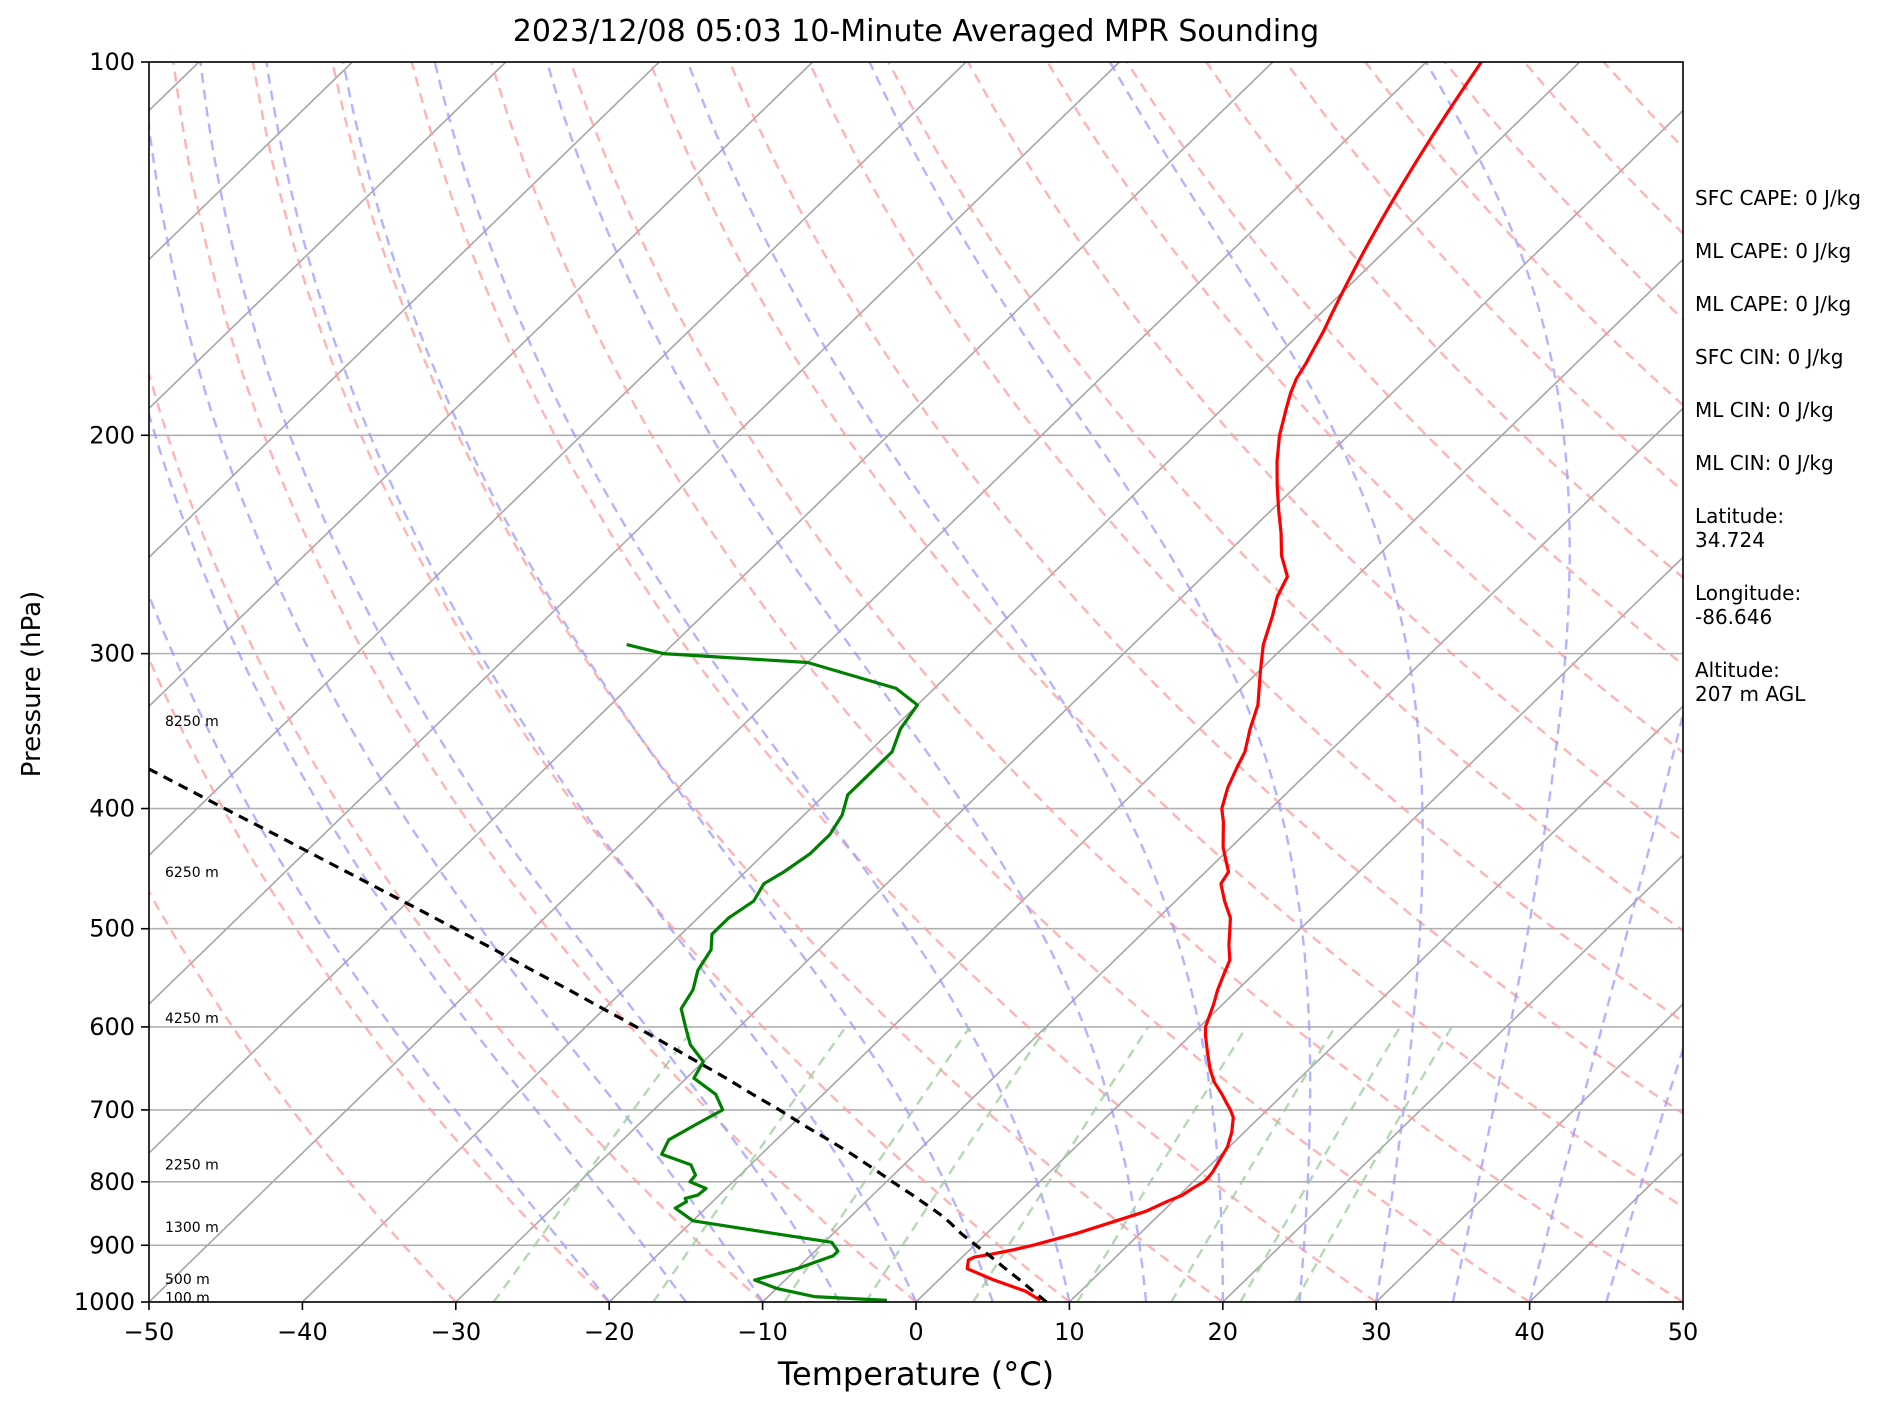  I want to click on altitude-label: Altitude:, so click(1737, 670).